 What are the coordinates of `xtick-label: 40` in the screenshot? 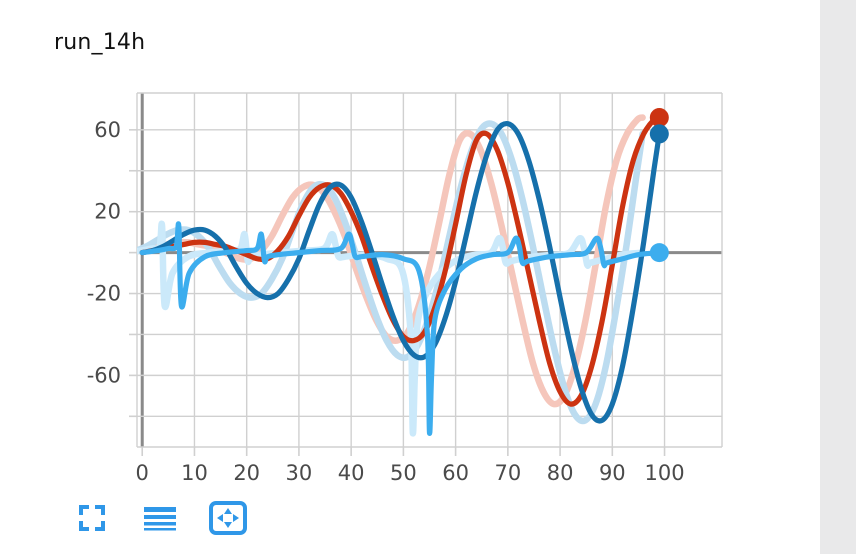 It's located at (351, 473).